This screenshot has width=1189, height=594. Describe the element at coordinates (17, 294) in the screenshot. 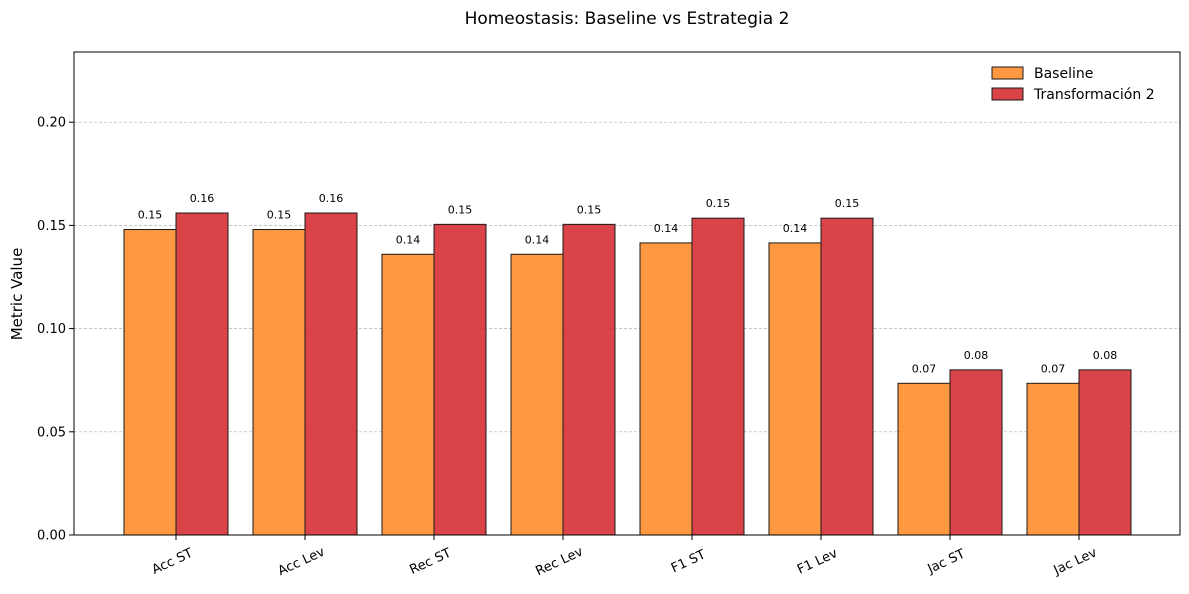

I see `y-axis-label: Metric Value` at that location.